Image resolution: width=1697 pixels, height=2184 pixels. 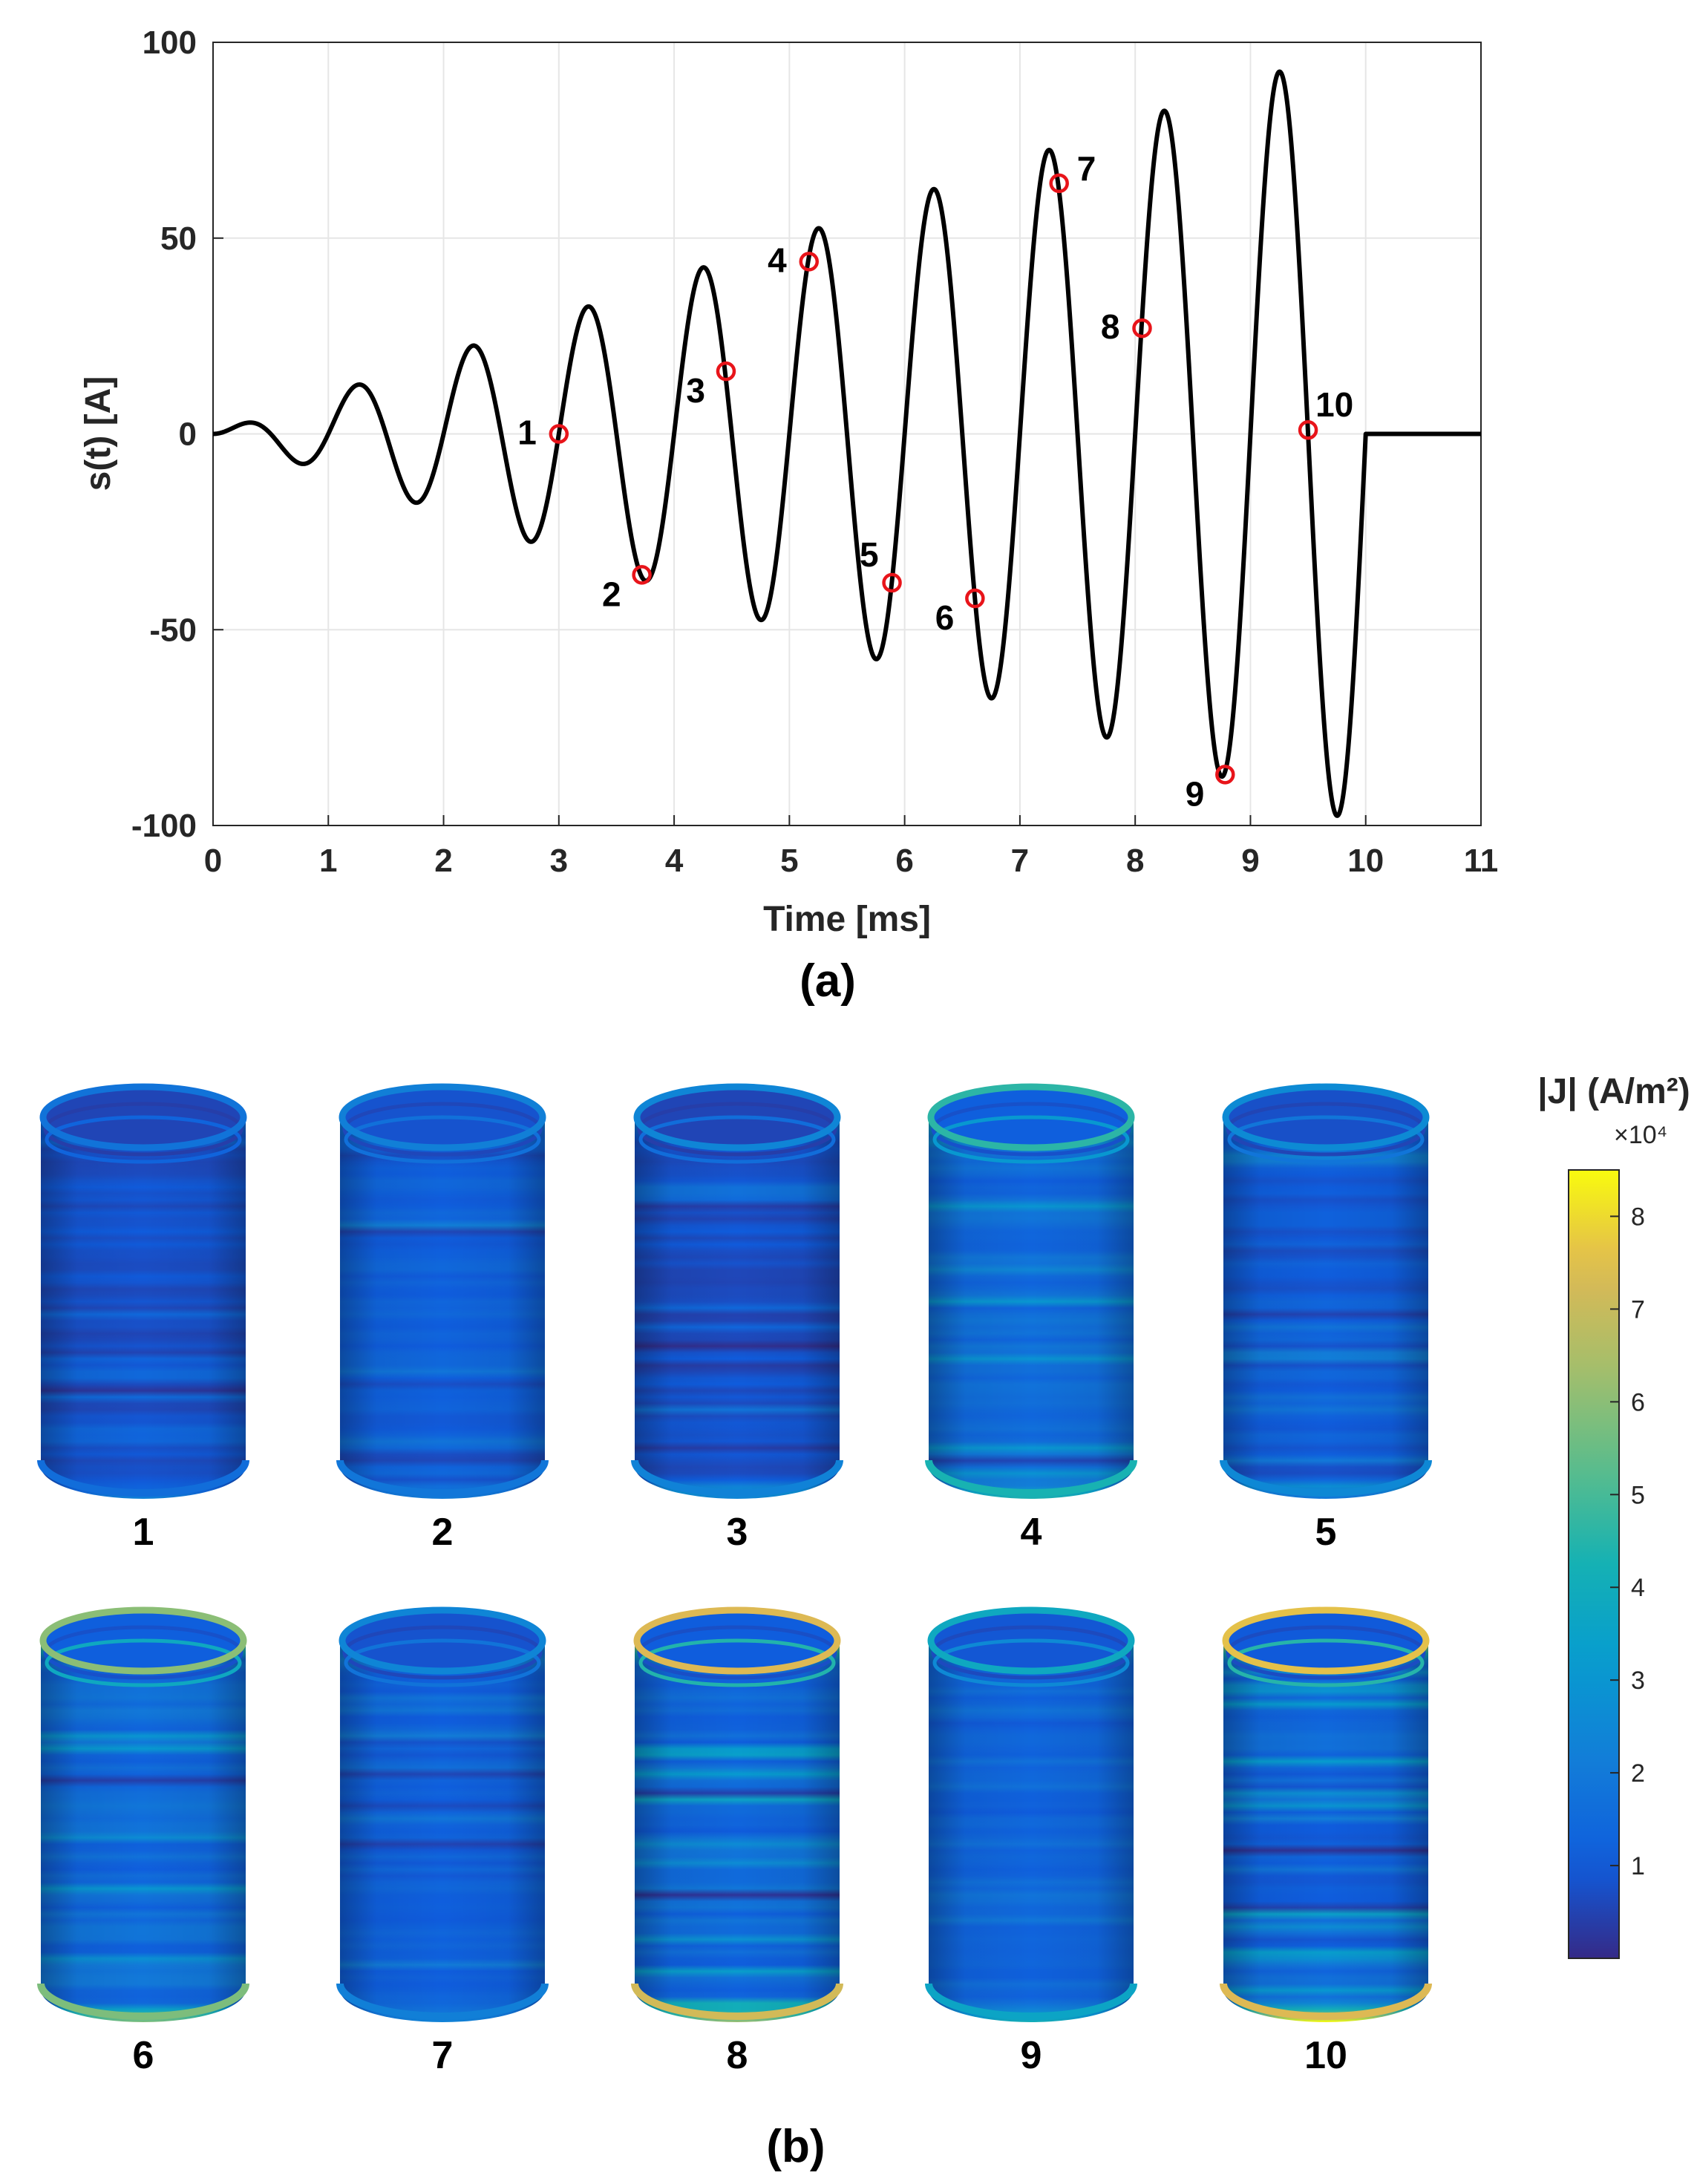 What do you see at coordinates (1110, 326) in the screenshot?
I see `marker-label-8: 8` at bounding box center [1110, 326].